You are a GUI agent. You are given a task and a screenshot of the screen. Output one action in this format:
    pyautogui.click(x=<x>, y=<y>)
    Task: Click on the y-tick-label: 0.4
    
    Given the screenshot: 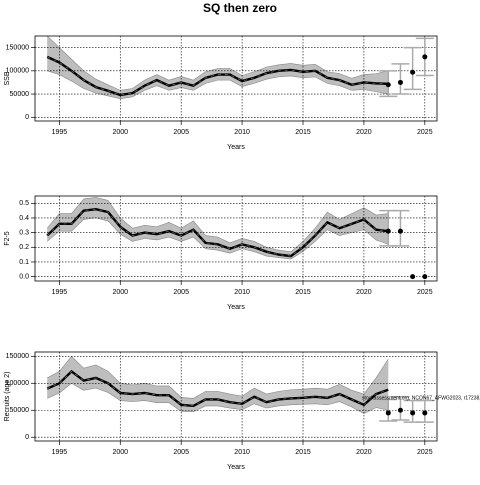 What is the action you would take?
    pyautogui.click(x=24, y=218)
    